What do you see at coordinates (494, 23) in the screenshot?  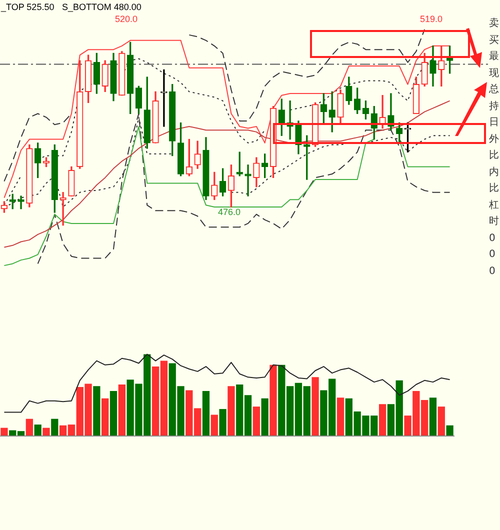 I see `text: 卖` at bounding box center [494, 23].